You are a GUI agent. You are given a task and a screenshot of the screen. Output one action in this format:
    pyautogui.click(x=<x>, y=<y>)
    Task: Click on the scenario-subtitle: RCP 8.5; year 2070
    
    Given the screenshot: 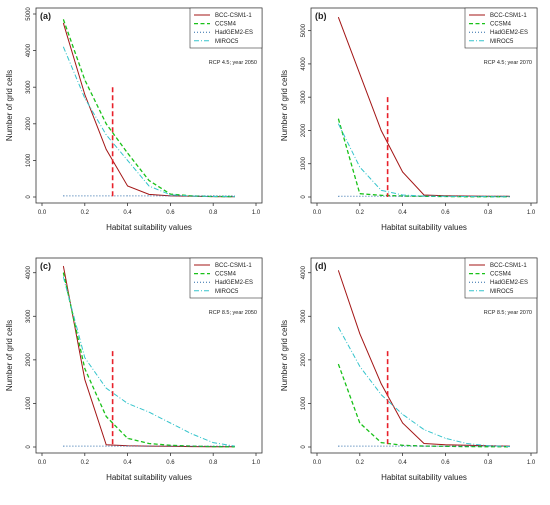 What is the action you would take?
    pyautogui.click(x=508, y=313)
    